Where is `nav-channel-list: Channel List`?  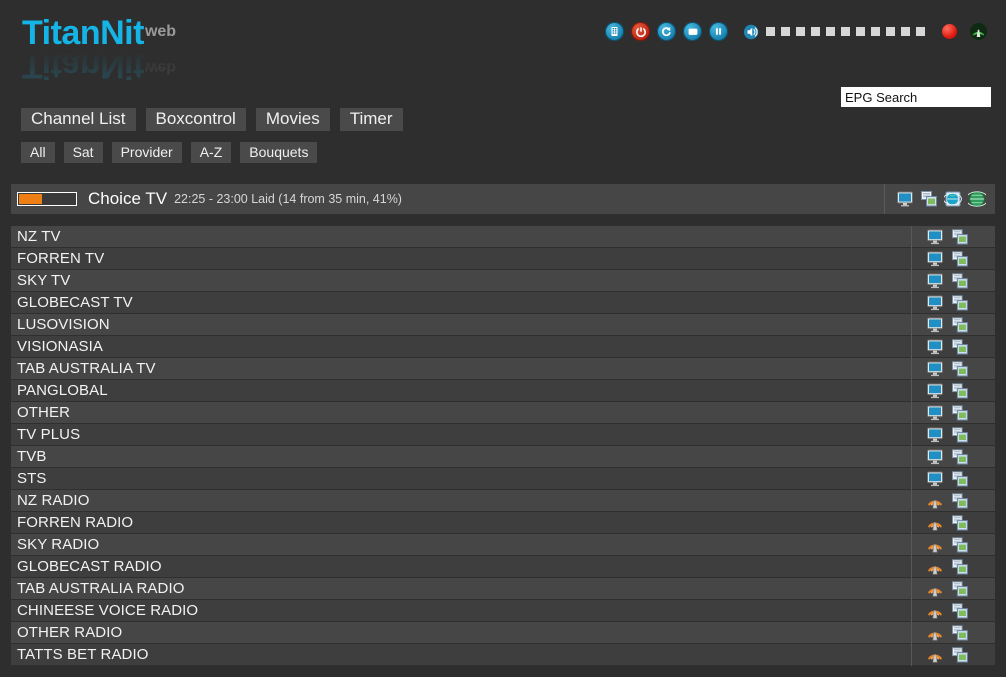
nav-channel-list: Channel List is located at coordinates (78, 119).